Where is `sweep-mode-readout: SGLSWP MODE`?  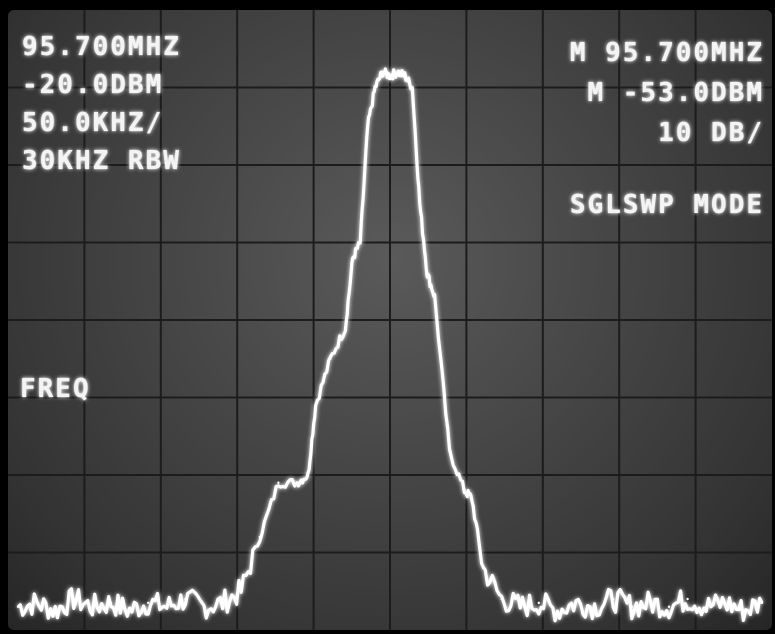 sweep-mode-readout: SGLSWP MODE is located at coordinates (666, 205).